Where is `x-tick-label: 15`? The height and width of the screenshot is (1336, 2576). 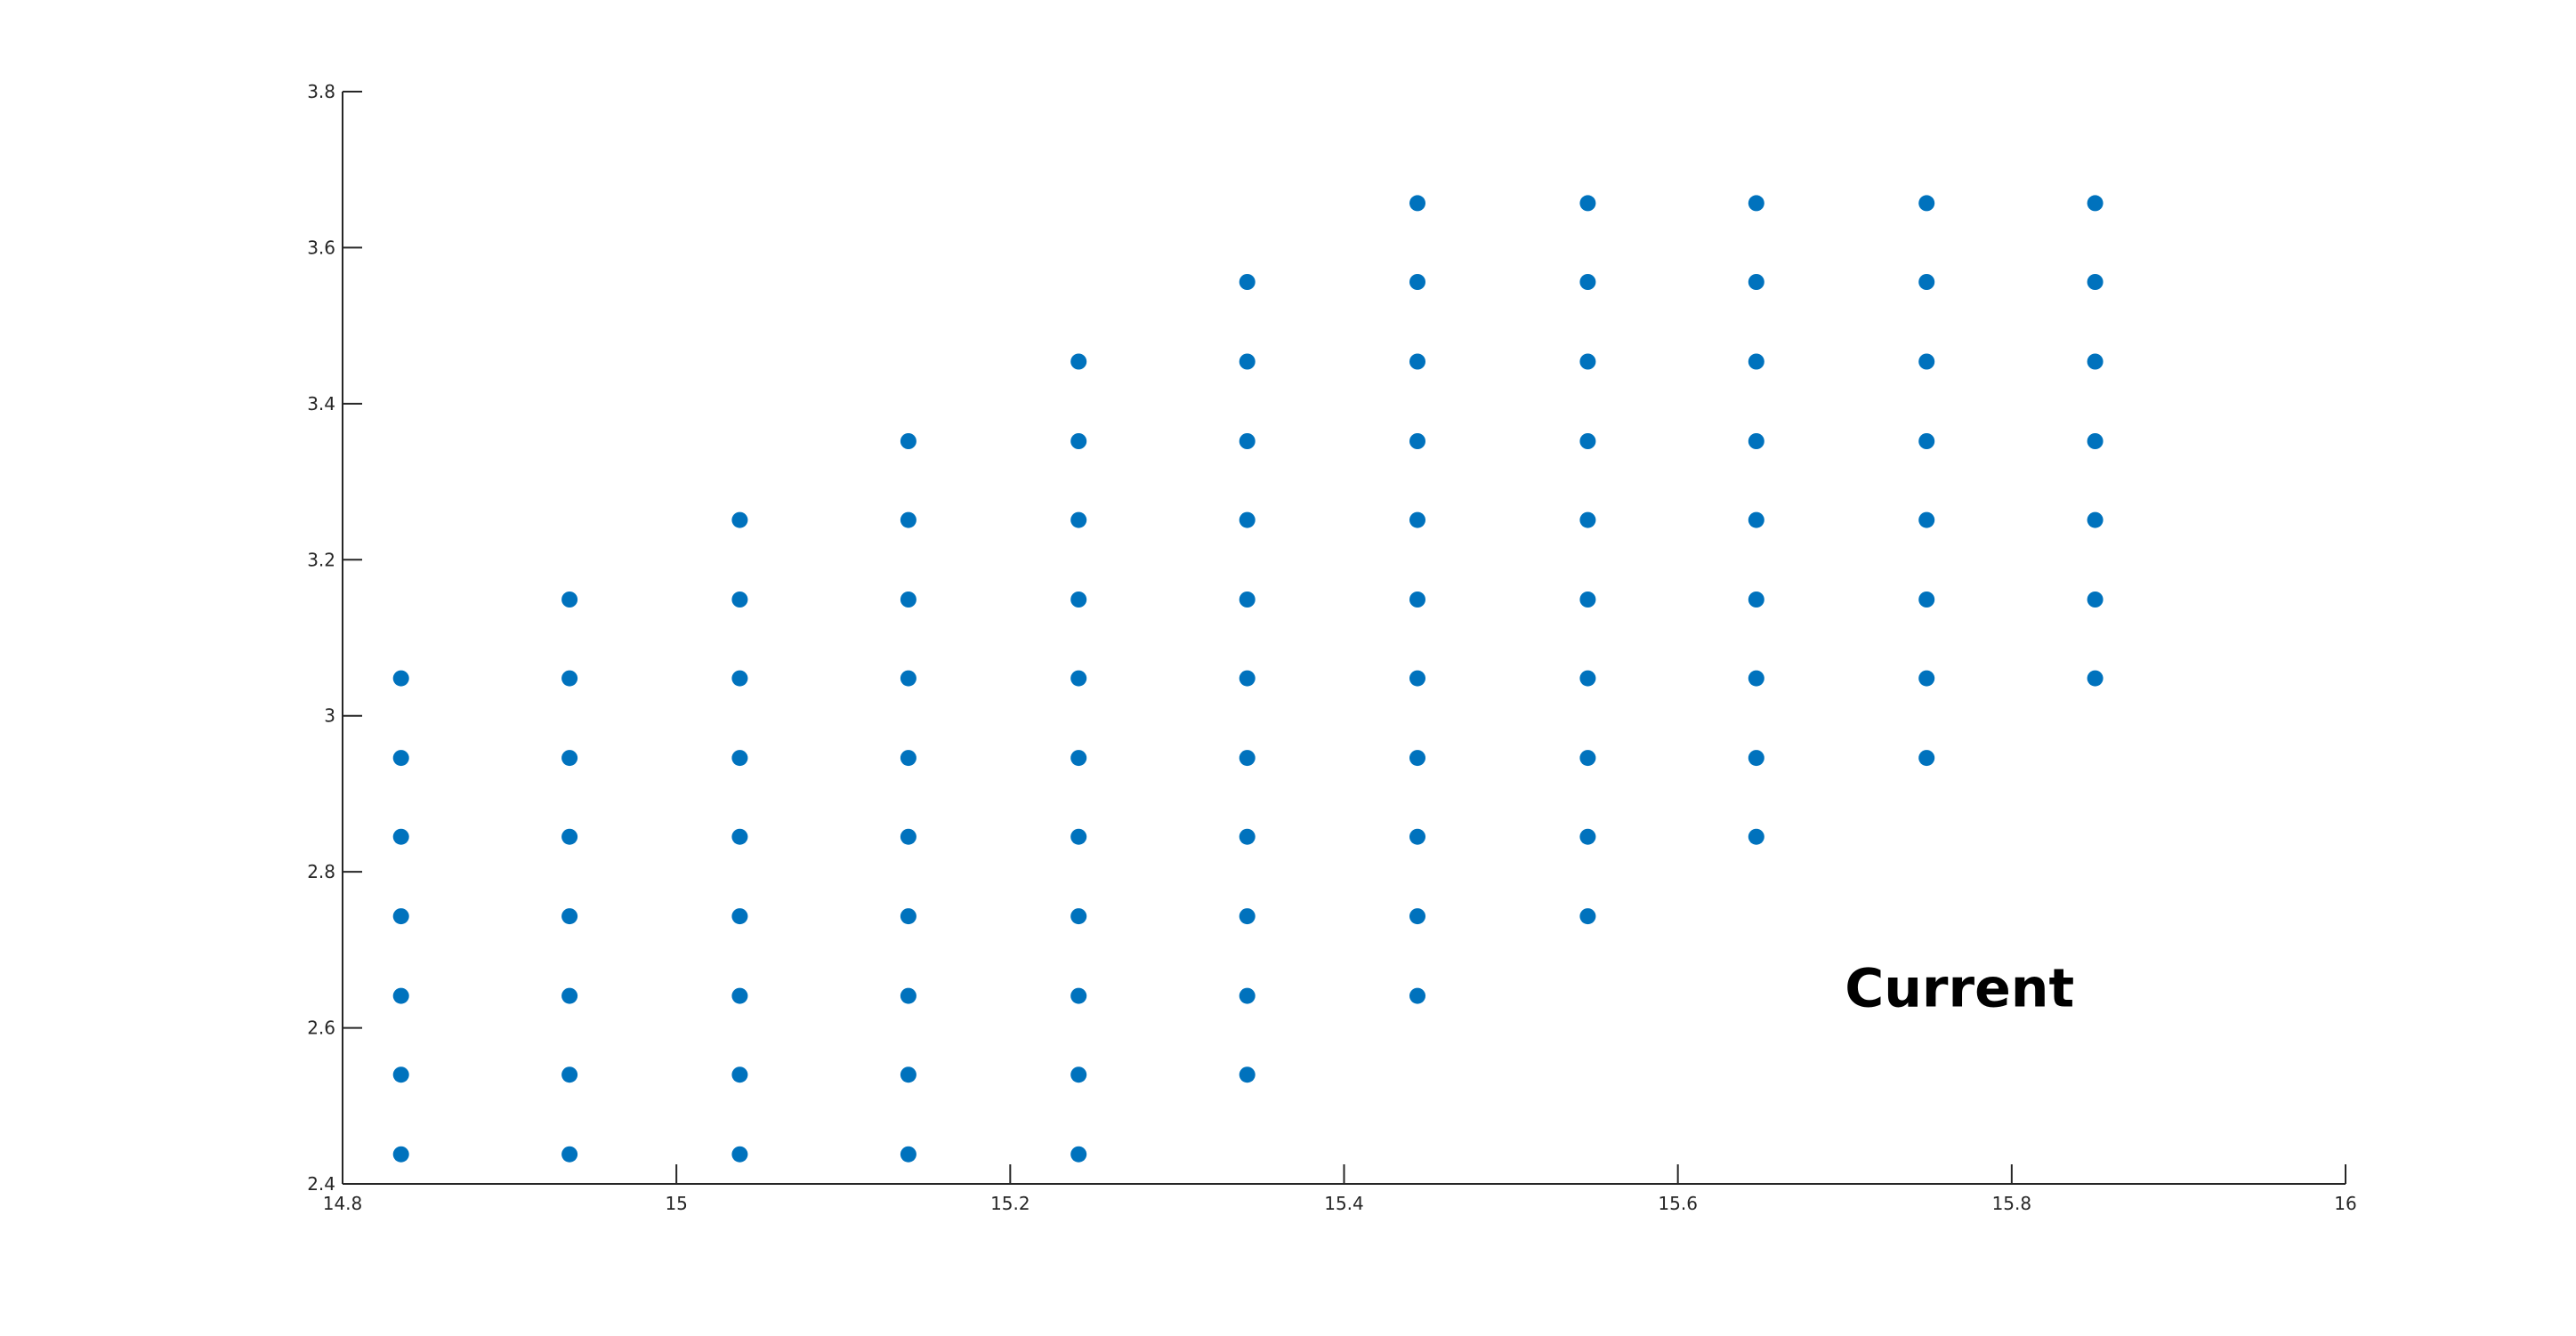 x-tick-label: 15 is located at coordinates (676, 1203).